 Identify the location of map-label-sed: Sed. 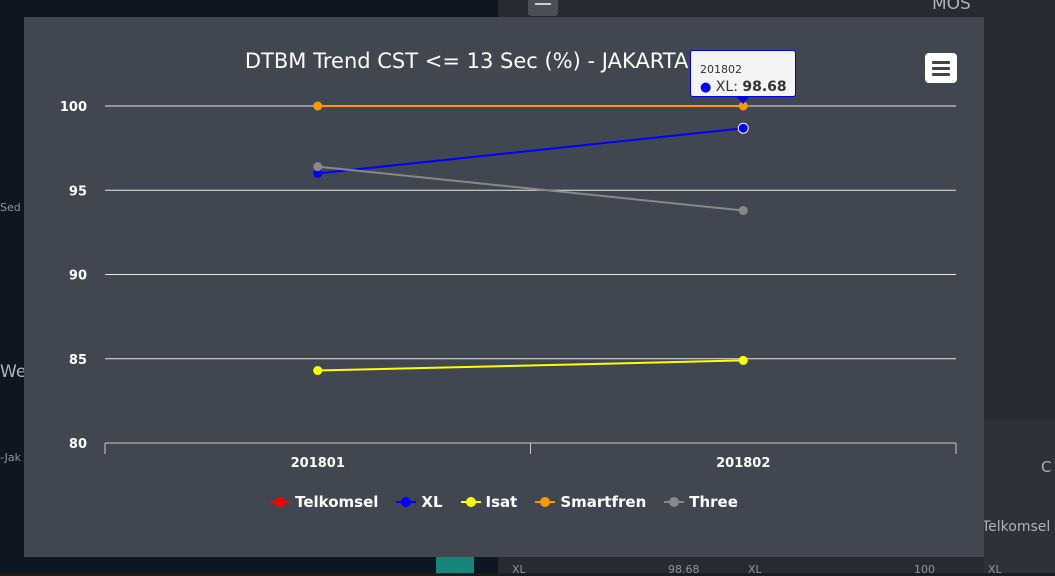
(10, 207).